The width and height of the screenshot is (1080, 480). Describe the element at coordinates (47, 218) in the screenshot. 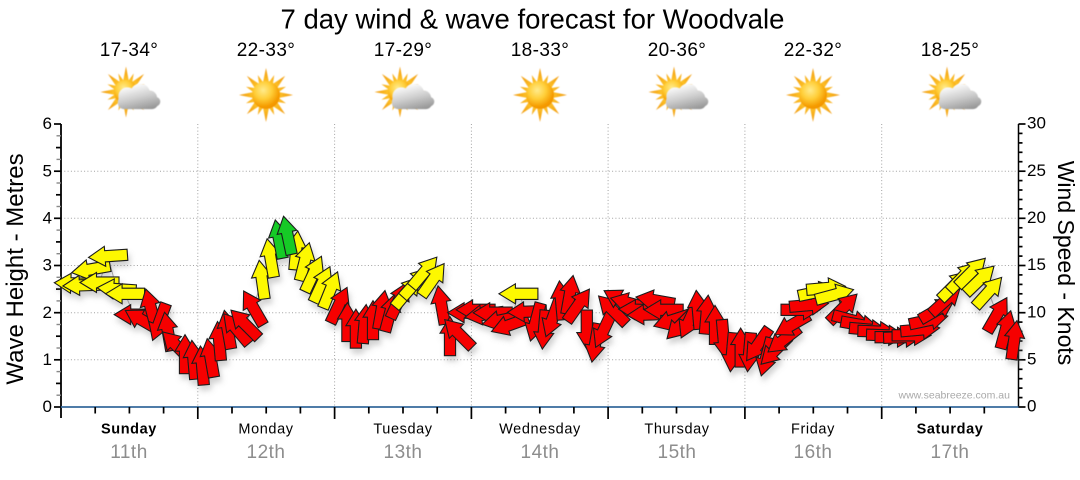

I see `svg-text: 4` at that location.